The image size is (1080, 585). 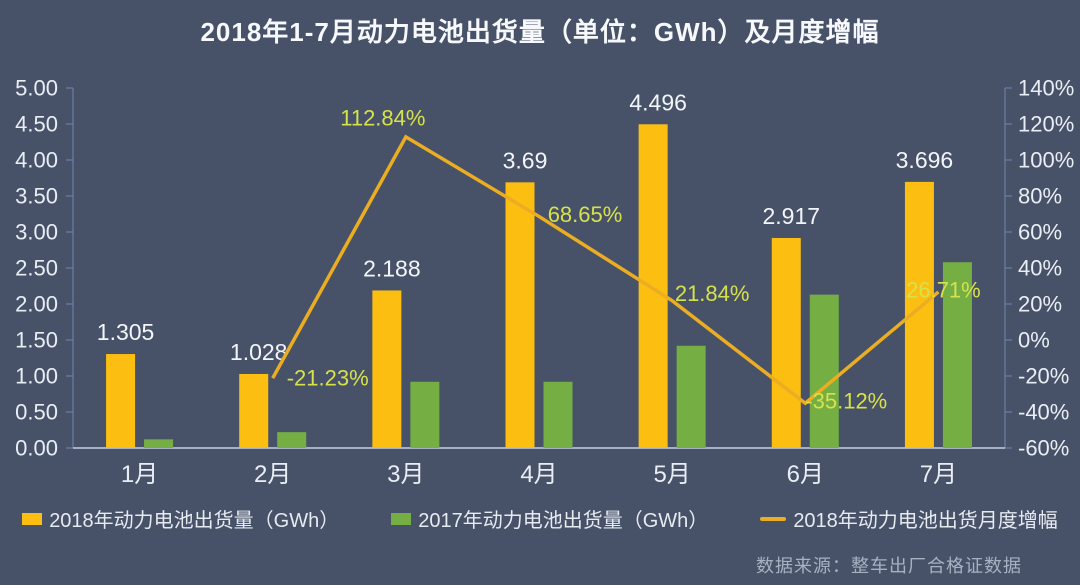 What do you see at coordinates (943, 289) in the screenshot?
I see `growth-pct-label-7月: 26.71%` at bounding box center [943, 289].